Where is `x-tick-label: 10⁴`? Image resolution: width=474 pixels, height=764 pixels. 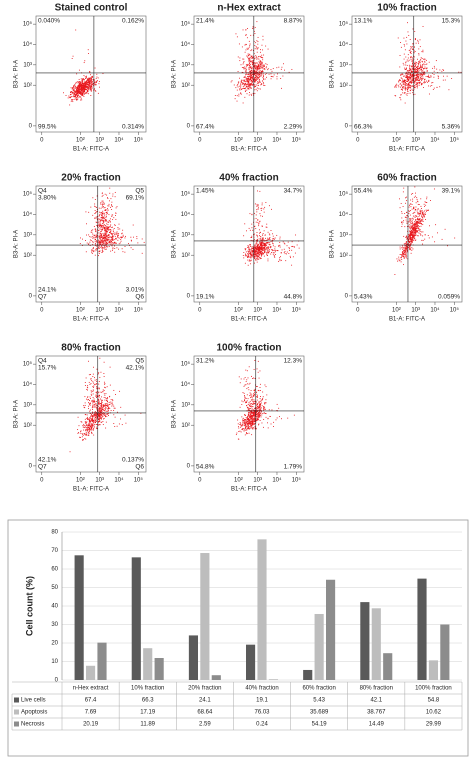 x-tick-label: 10⁴ is located at coordinates (435, 310).